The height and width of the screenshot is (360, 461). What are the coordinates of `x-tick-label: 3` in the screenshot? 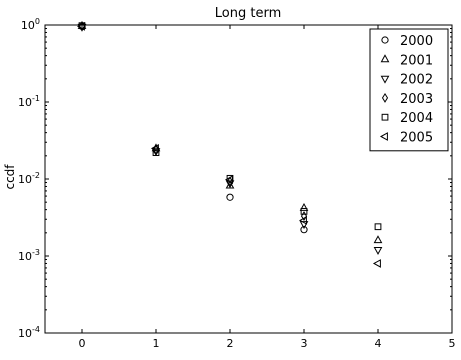 It's located at (304, 343).